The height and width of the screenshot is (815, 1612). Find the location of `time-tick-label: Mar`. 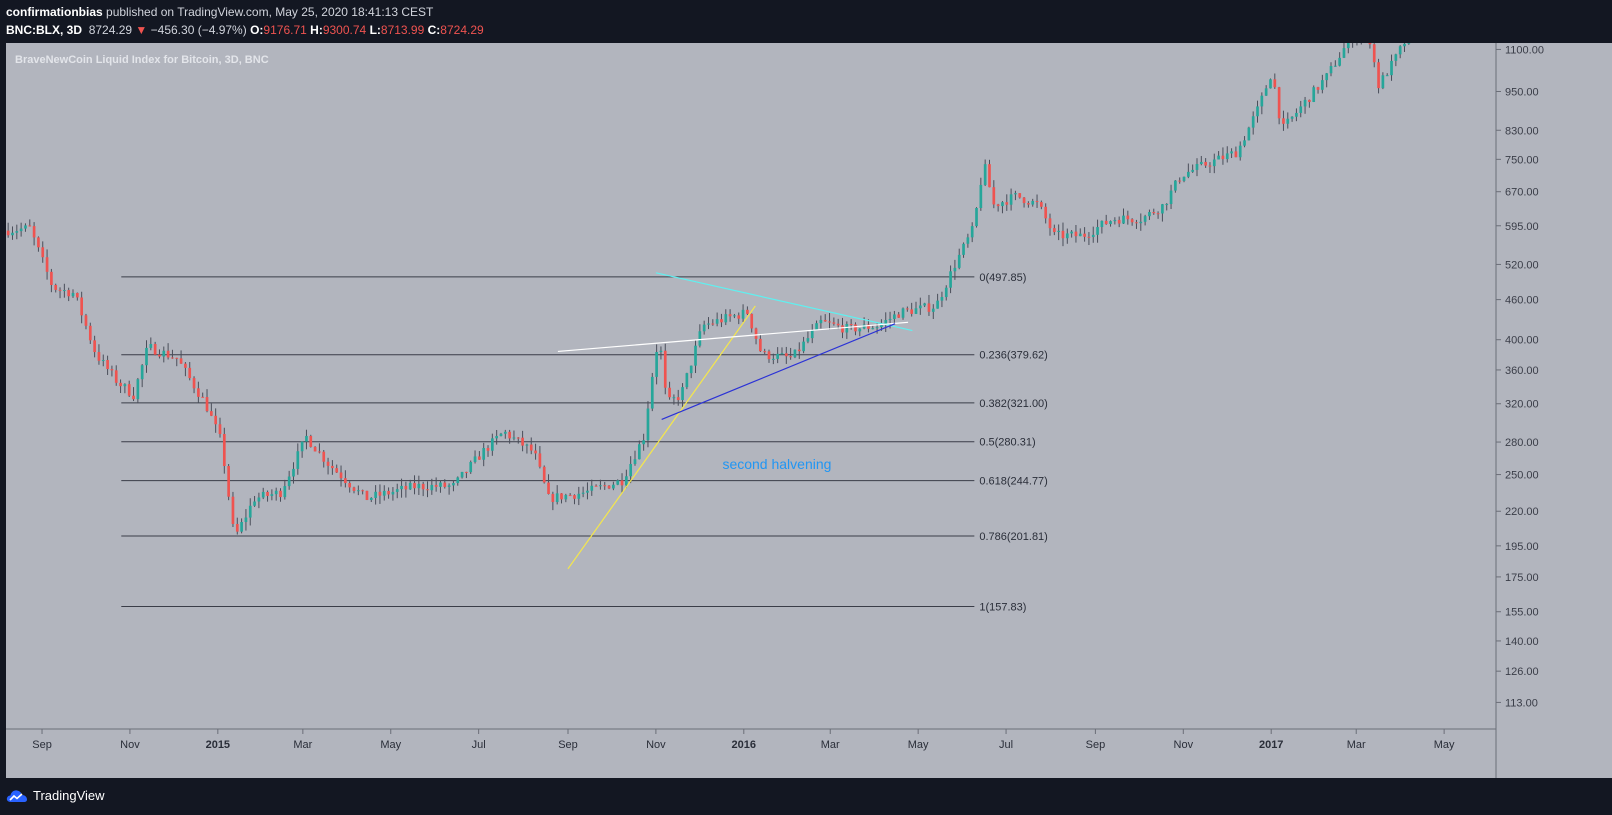

time-tick-label: Mar is located at coordinates (830, 745).